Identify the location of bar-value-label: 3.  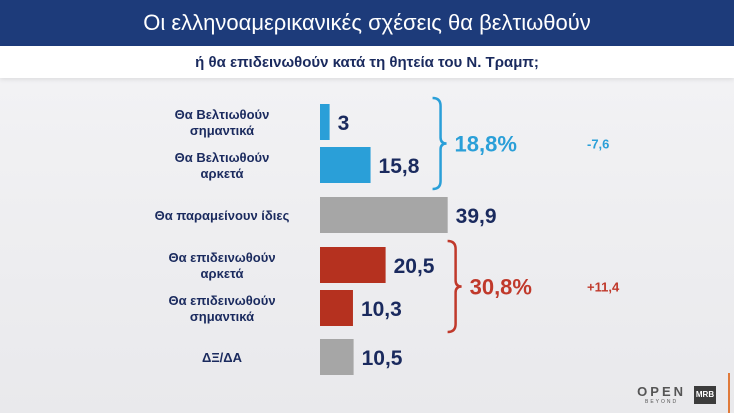
(344, 123).